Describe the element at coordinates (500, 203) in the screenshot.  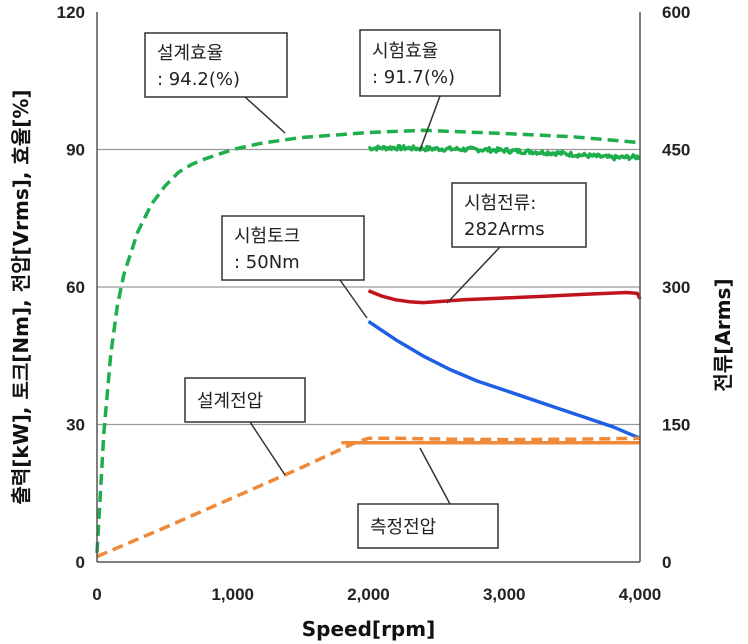
I see `test-current-box-text: 시험전류:` at that location.